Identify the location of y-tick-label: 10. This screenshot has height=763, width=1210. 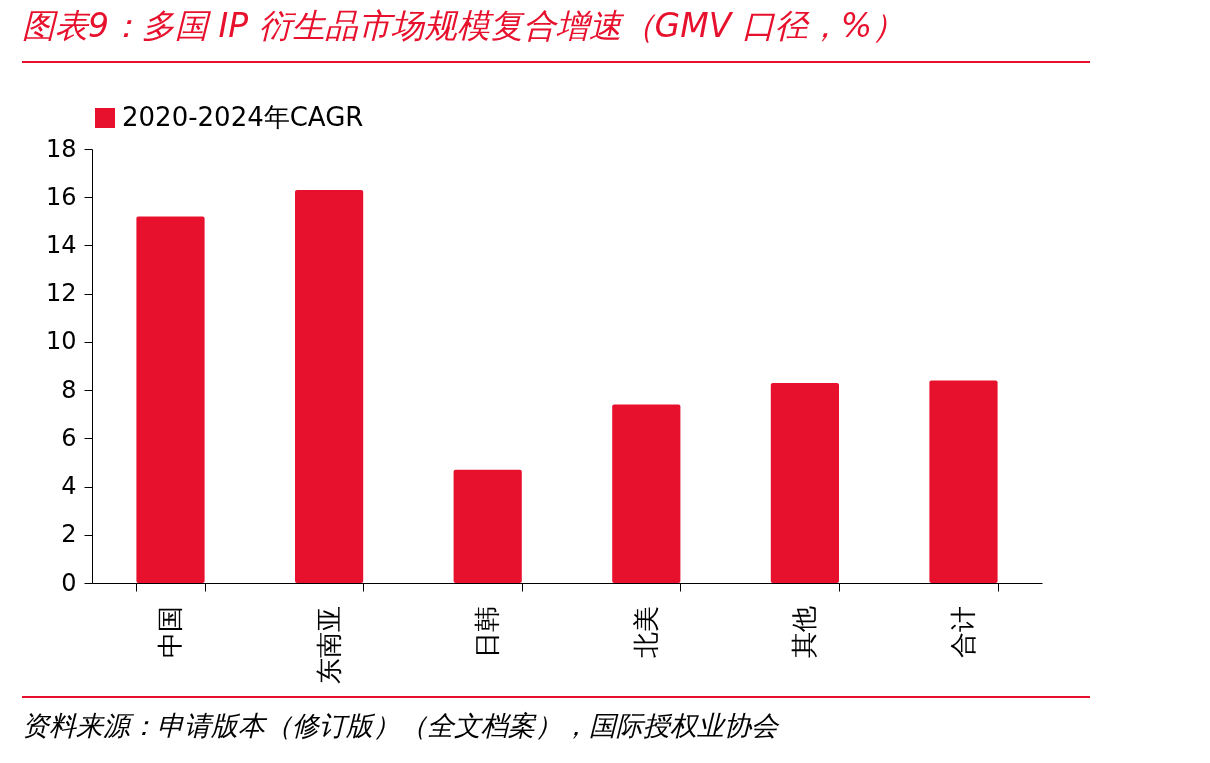
(61, 341).